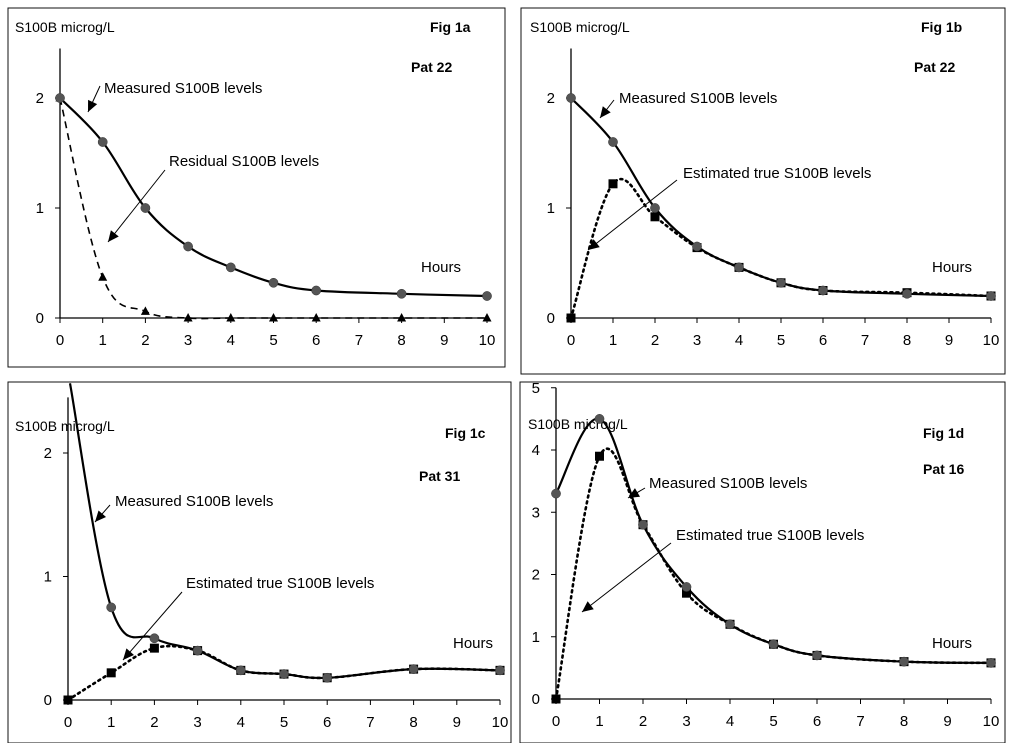 The image size is (1010, 743). I want to click on figure-title: Fig 1c, so click(465, 433).